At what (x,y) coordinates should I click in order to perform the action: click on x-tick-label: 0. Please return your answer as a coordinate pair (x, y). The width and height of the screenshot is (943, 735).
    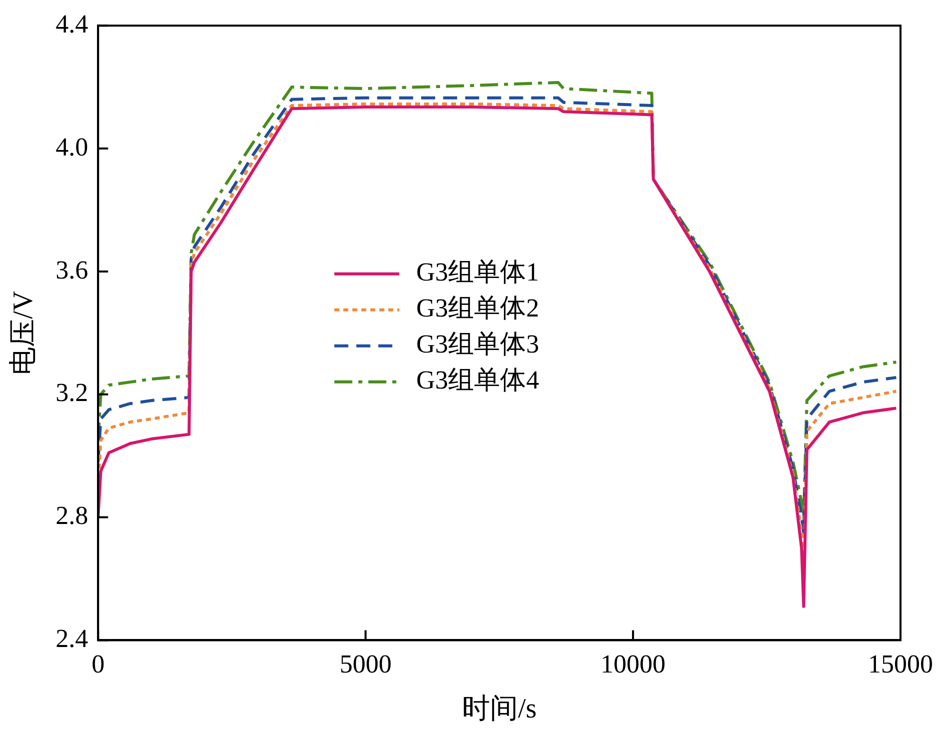
    Looking at the image, I should click on (98, 664).